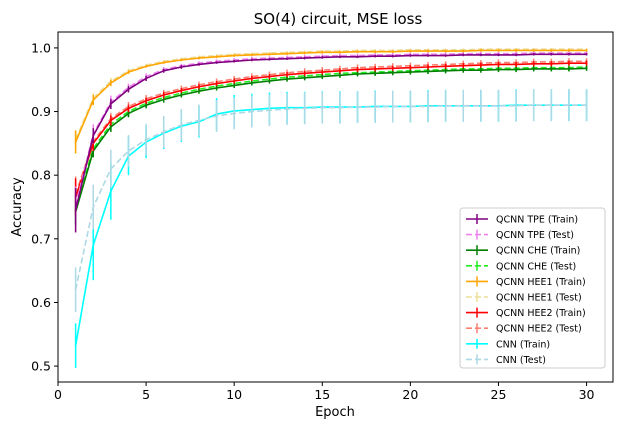  What do you see at coordinates (499, 394) in the screenshot?
I see `x-tick-label: 25` at bounding box center [499, 394].